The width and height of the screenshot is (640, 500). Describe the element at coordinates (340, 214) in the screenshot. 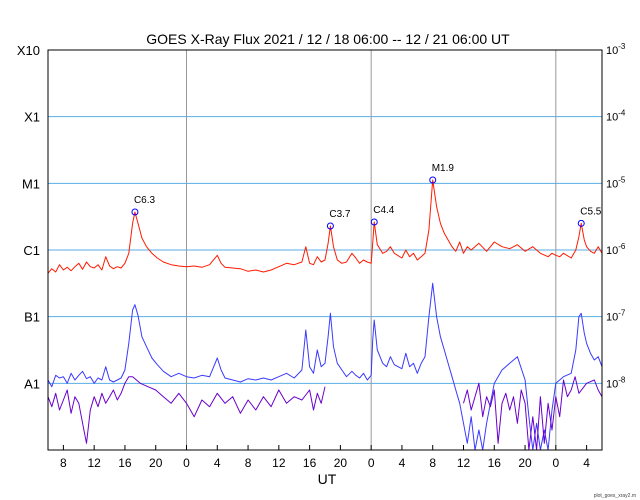

I see `flare-label: C3.7` at that location.